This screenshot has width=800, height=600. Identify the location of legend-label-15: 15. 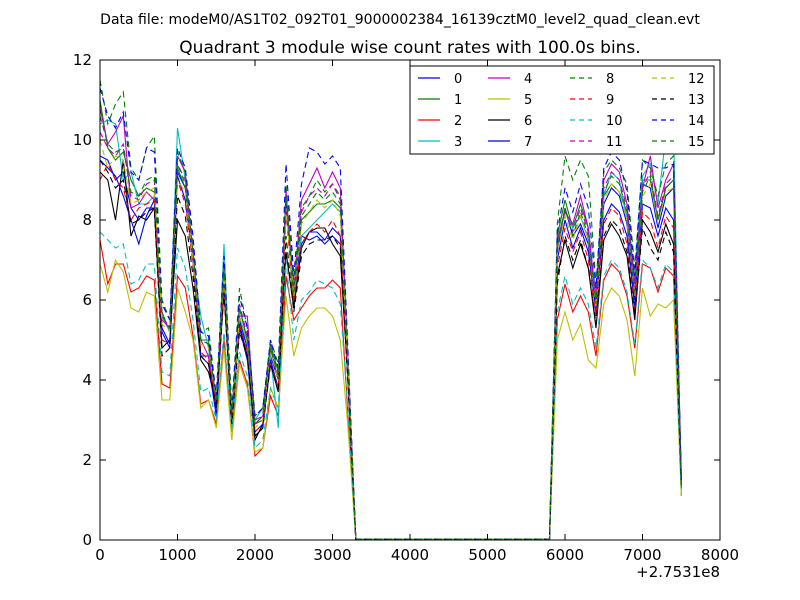
(696, 142).